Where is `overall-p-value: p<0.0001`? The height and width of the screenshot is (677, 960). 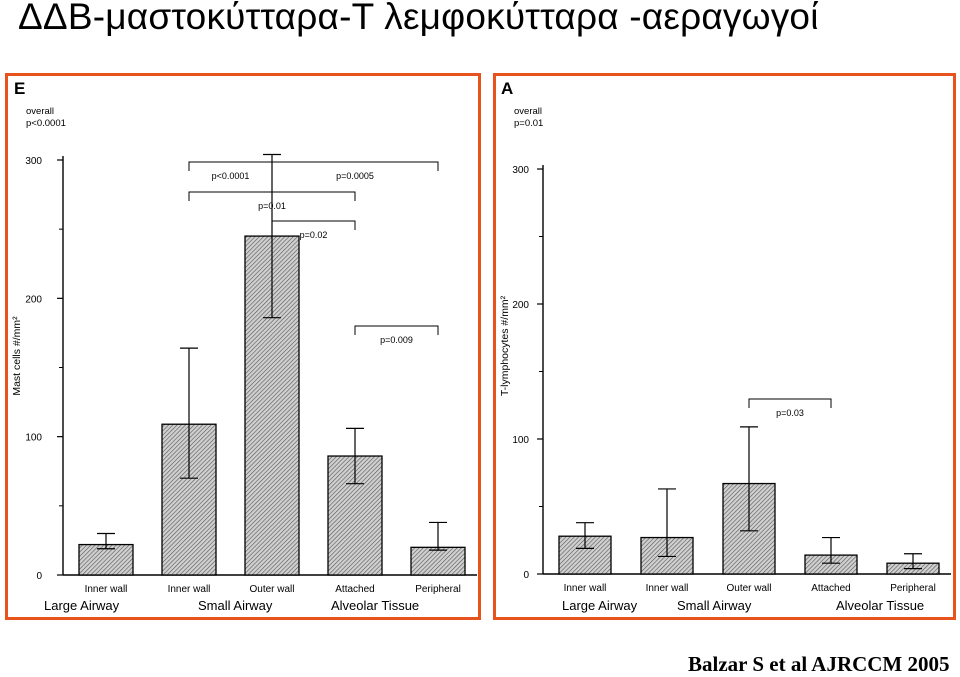
overall-p-value: p<0.0001 is located at coordinates (46, 123).